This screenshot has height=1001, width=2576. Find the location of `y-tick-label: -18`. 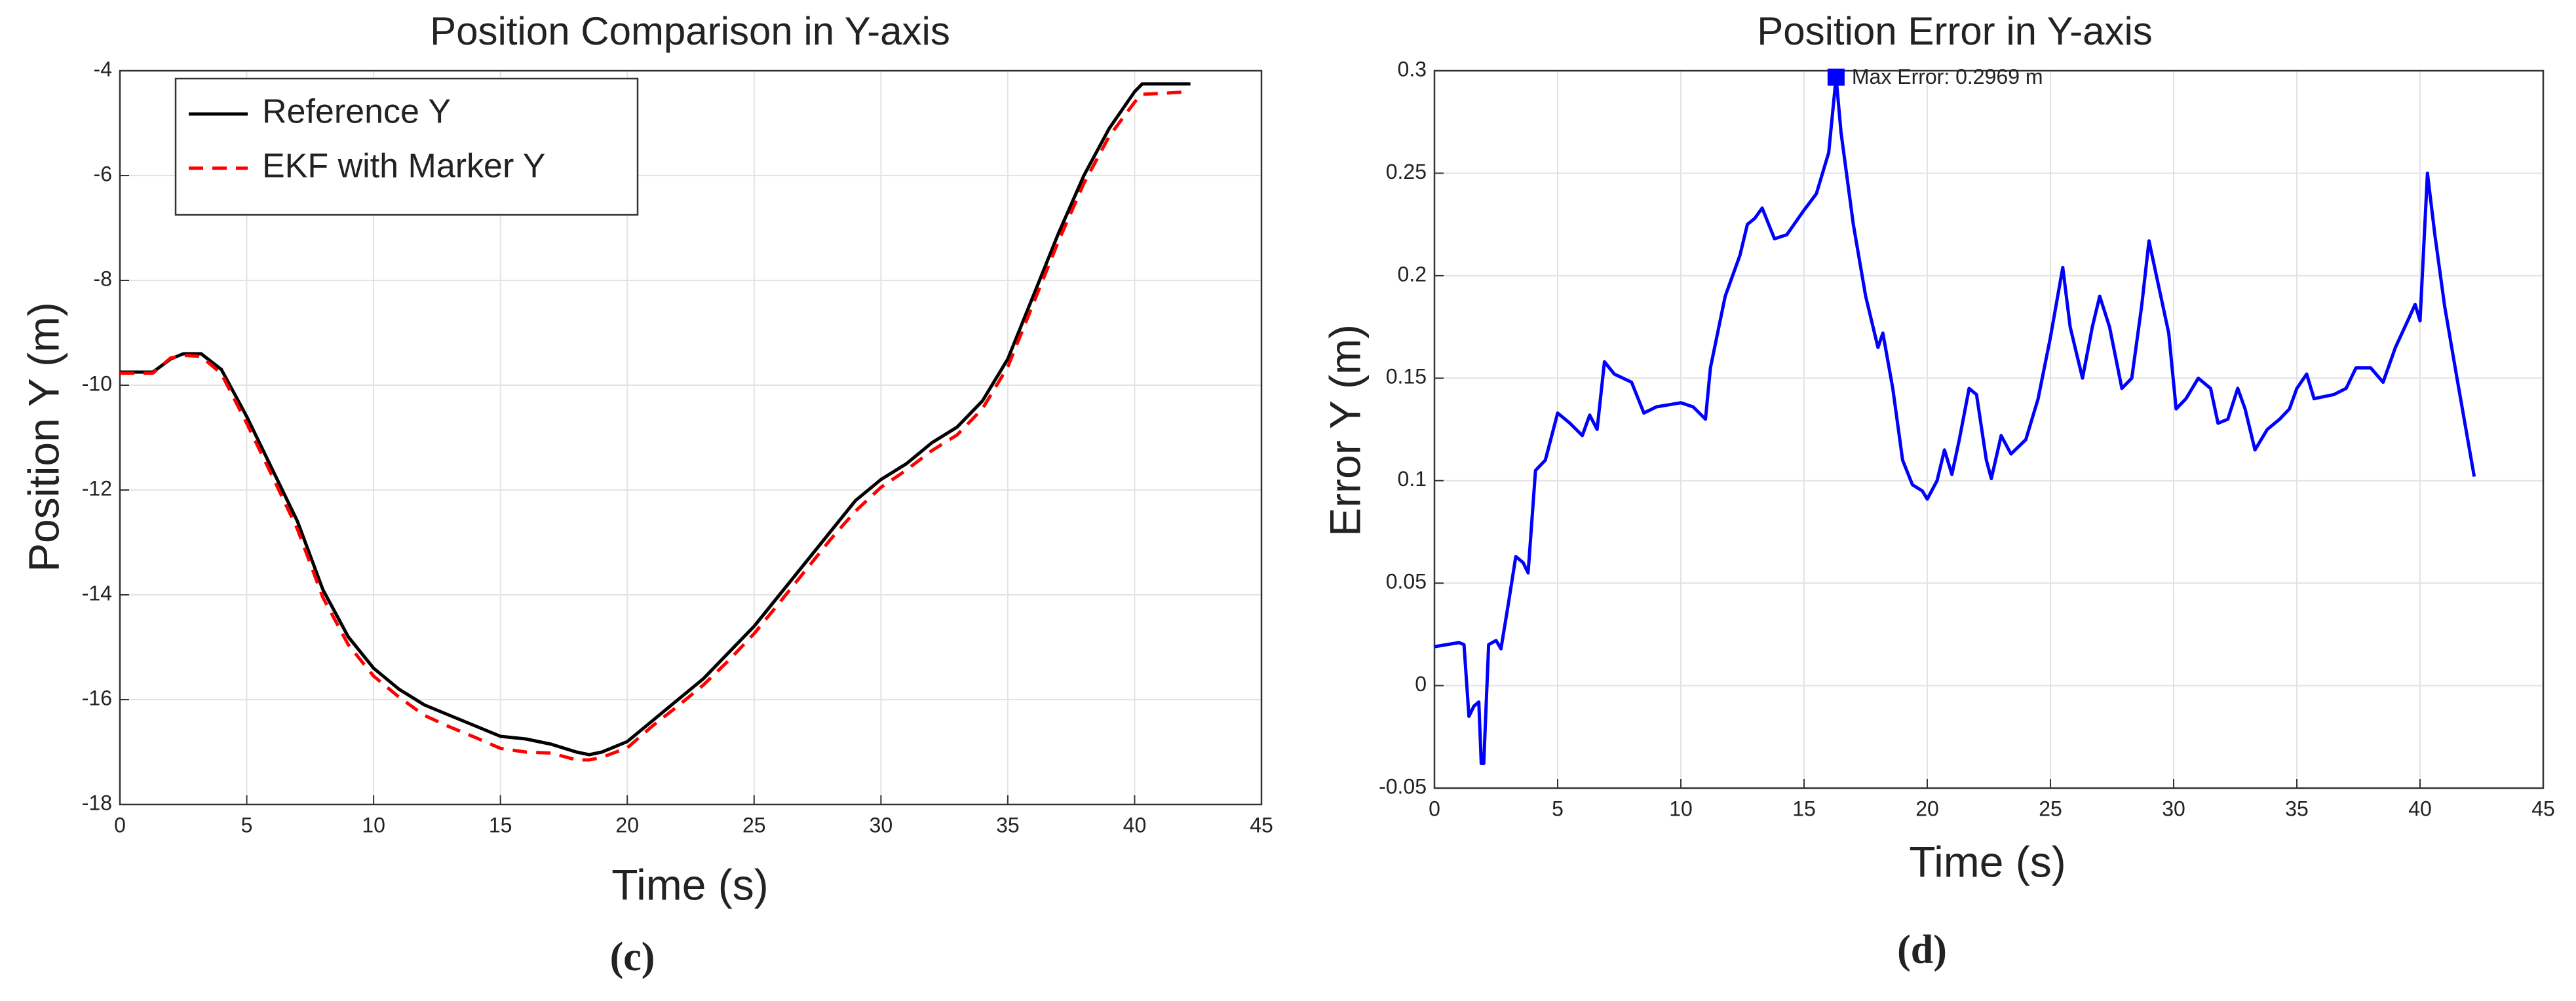

y-tick-label: -18 is located at coordinates (97, 802).